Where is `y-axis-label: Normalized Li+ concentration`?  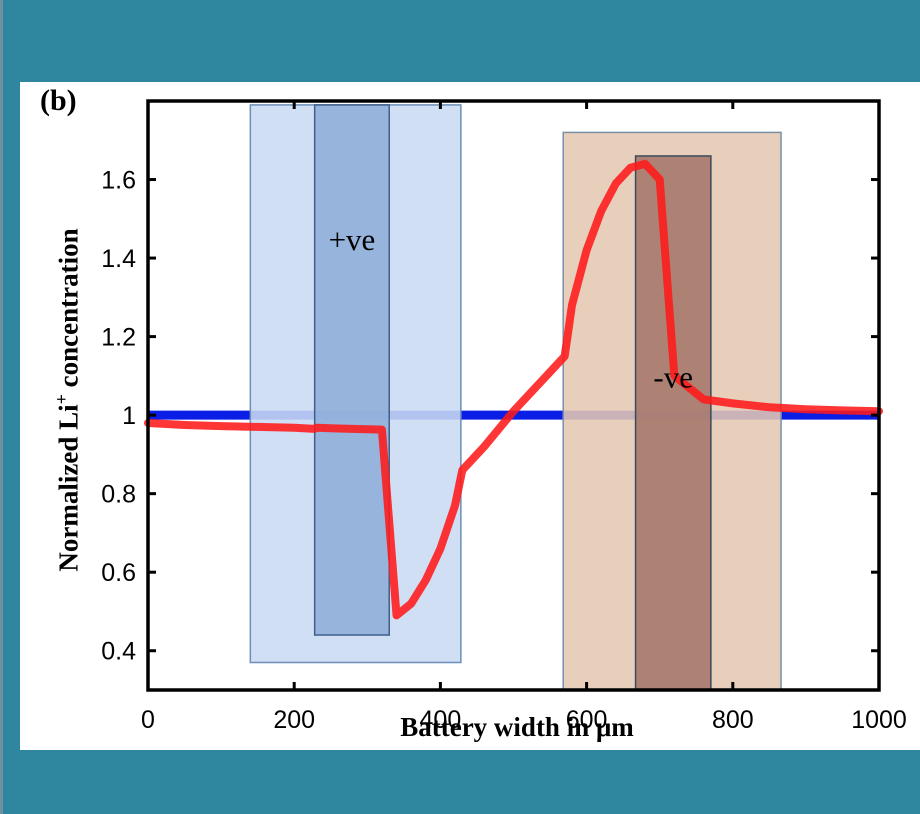 y-axis-label: Normalized Li+ concentration is located at coordinates (68, 399).